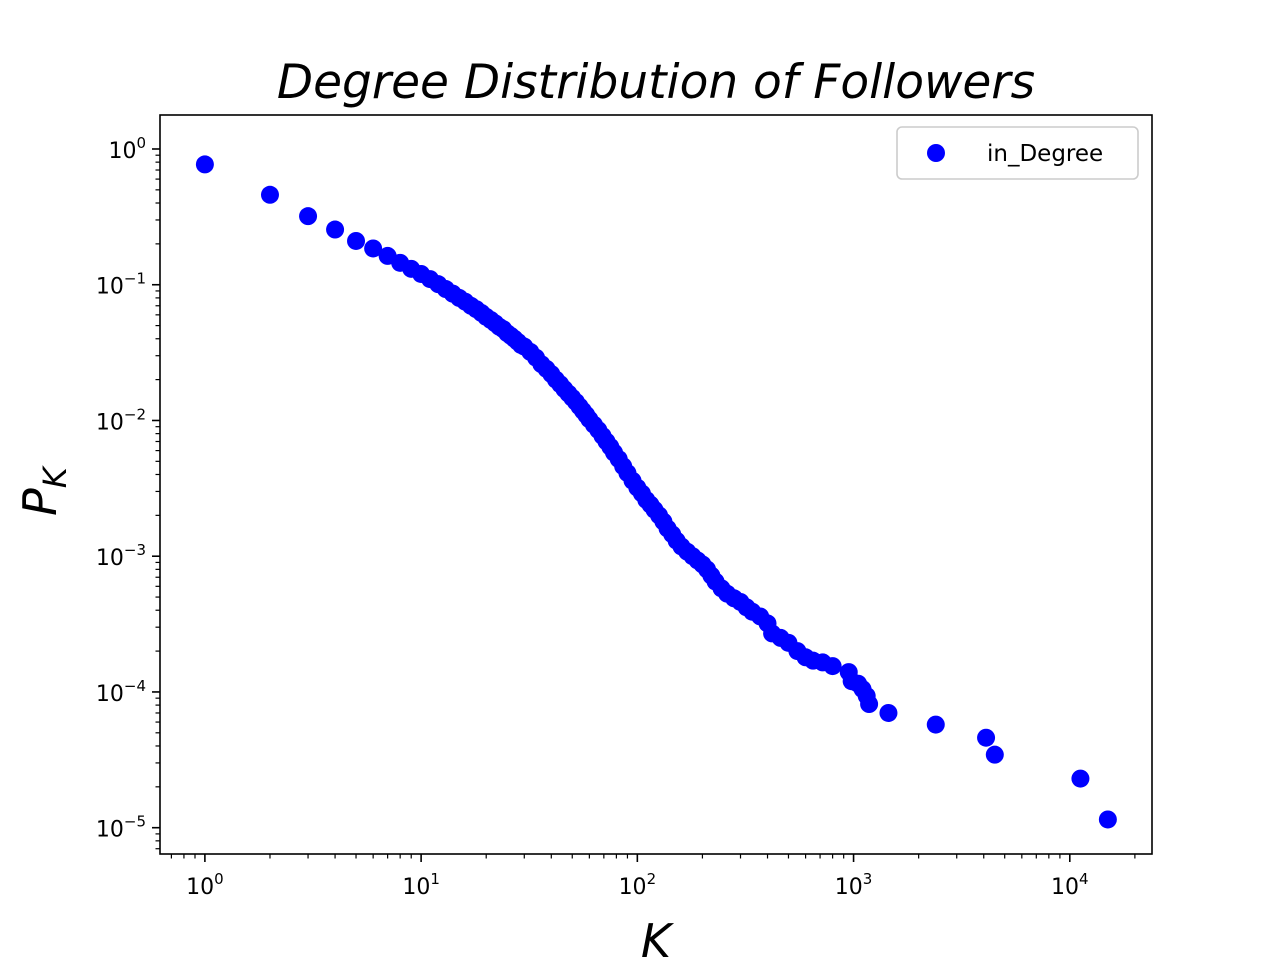 The height and width of the screenshot is (960, 1280). I want to click on x-axis-label: K, so click(658, 937).